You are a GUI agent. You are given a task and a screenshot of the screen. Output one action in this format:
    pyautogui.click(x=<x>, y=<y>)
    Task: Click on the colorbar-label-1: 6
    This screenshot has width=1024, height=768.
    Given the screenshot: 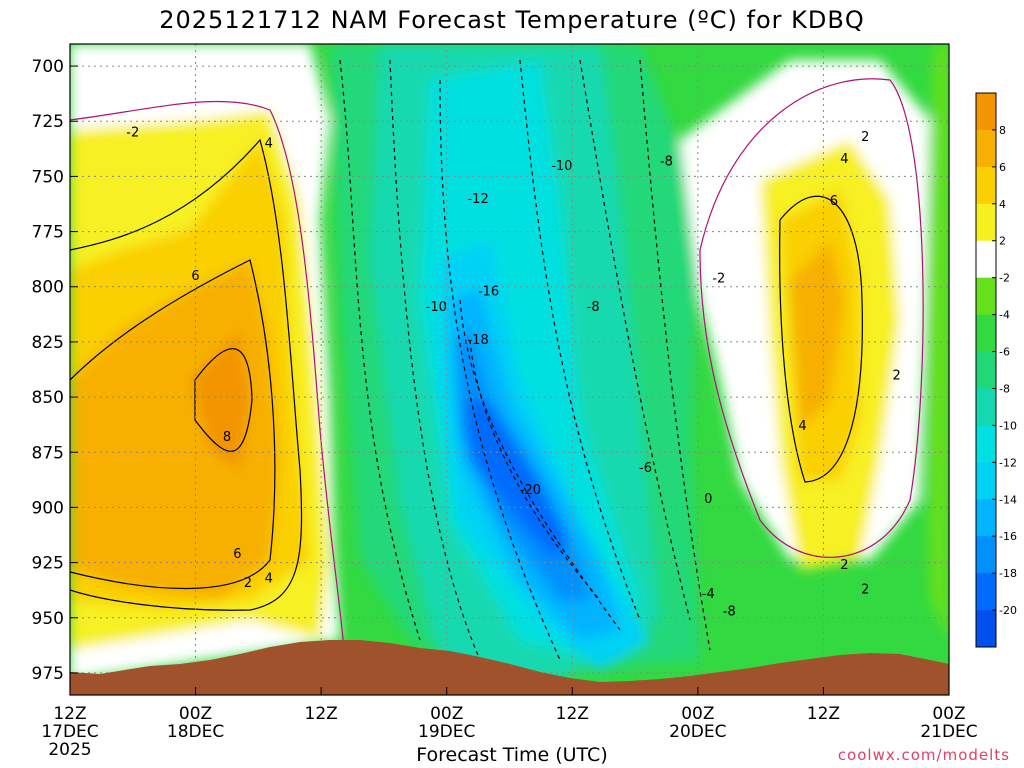 What is the action you would take?
    pyautogui.click(x=1002, y=167)
    